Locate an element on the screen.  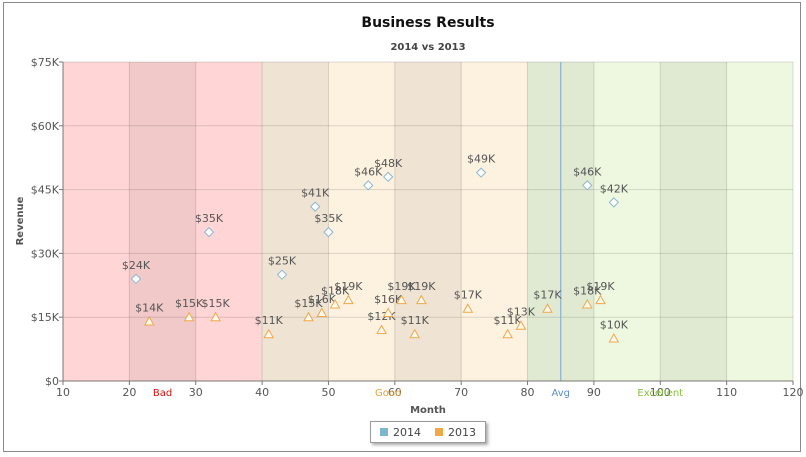
y-tick-label: $15K is located at coordinates (45, 317).